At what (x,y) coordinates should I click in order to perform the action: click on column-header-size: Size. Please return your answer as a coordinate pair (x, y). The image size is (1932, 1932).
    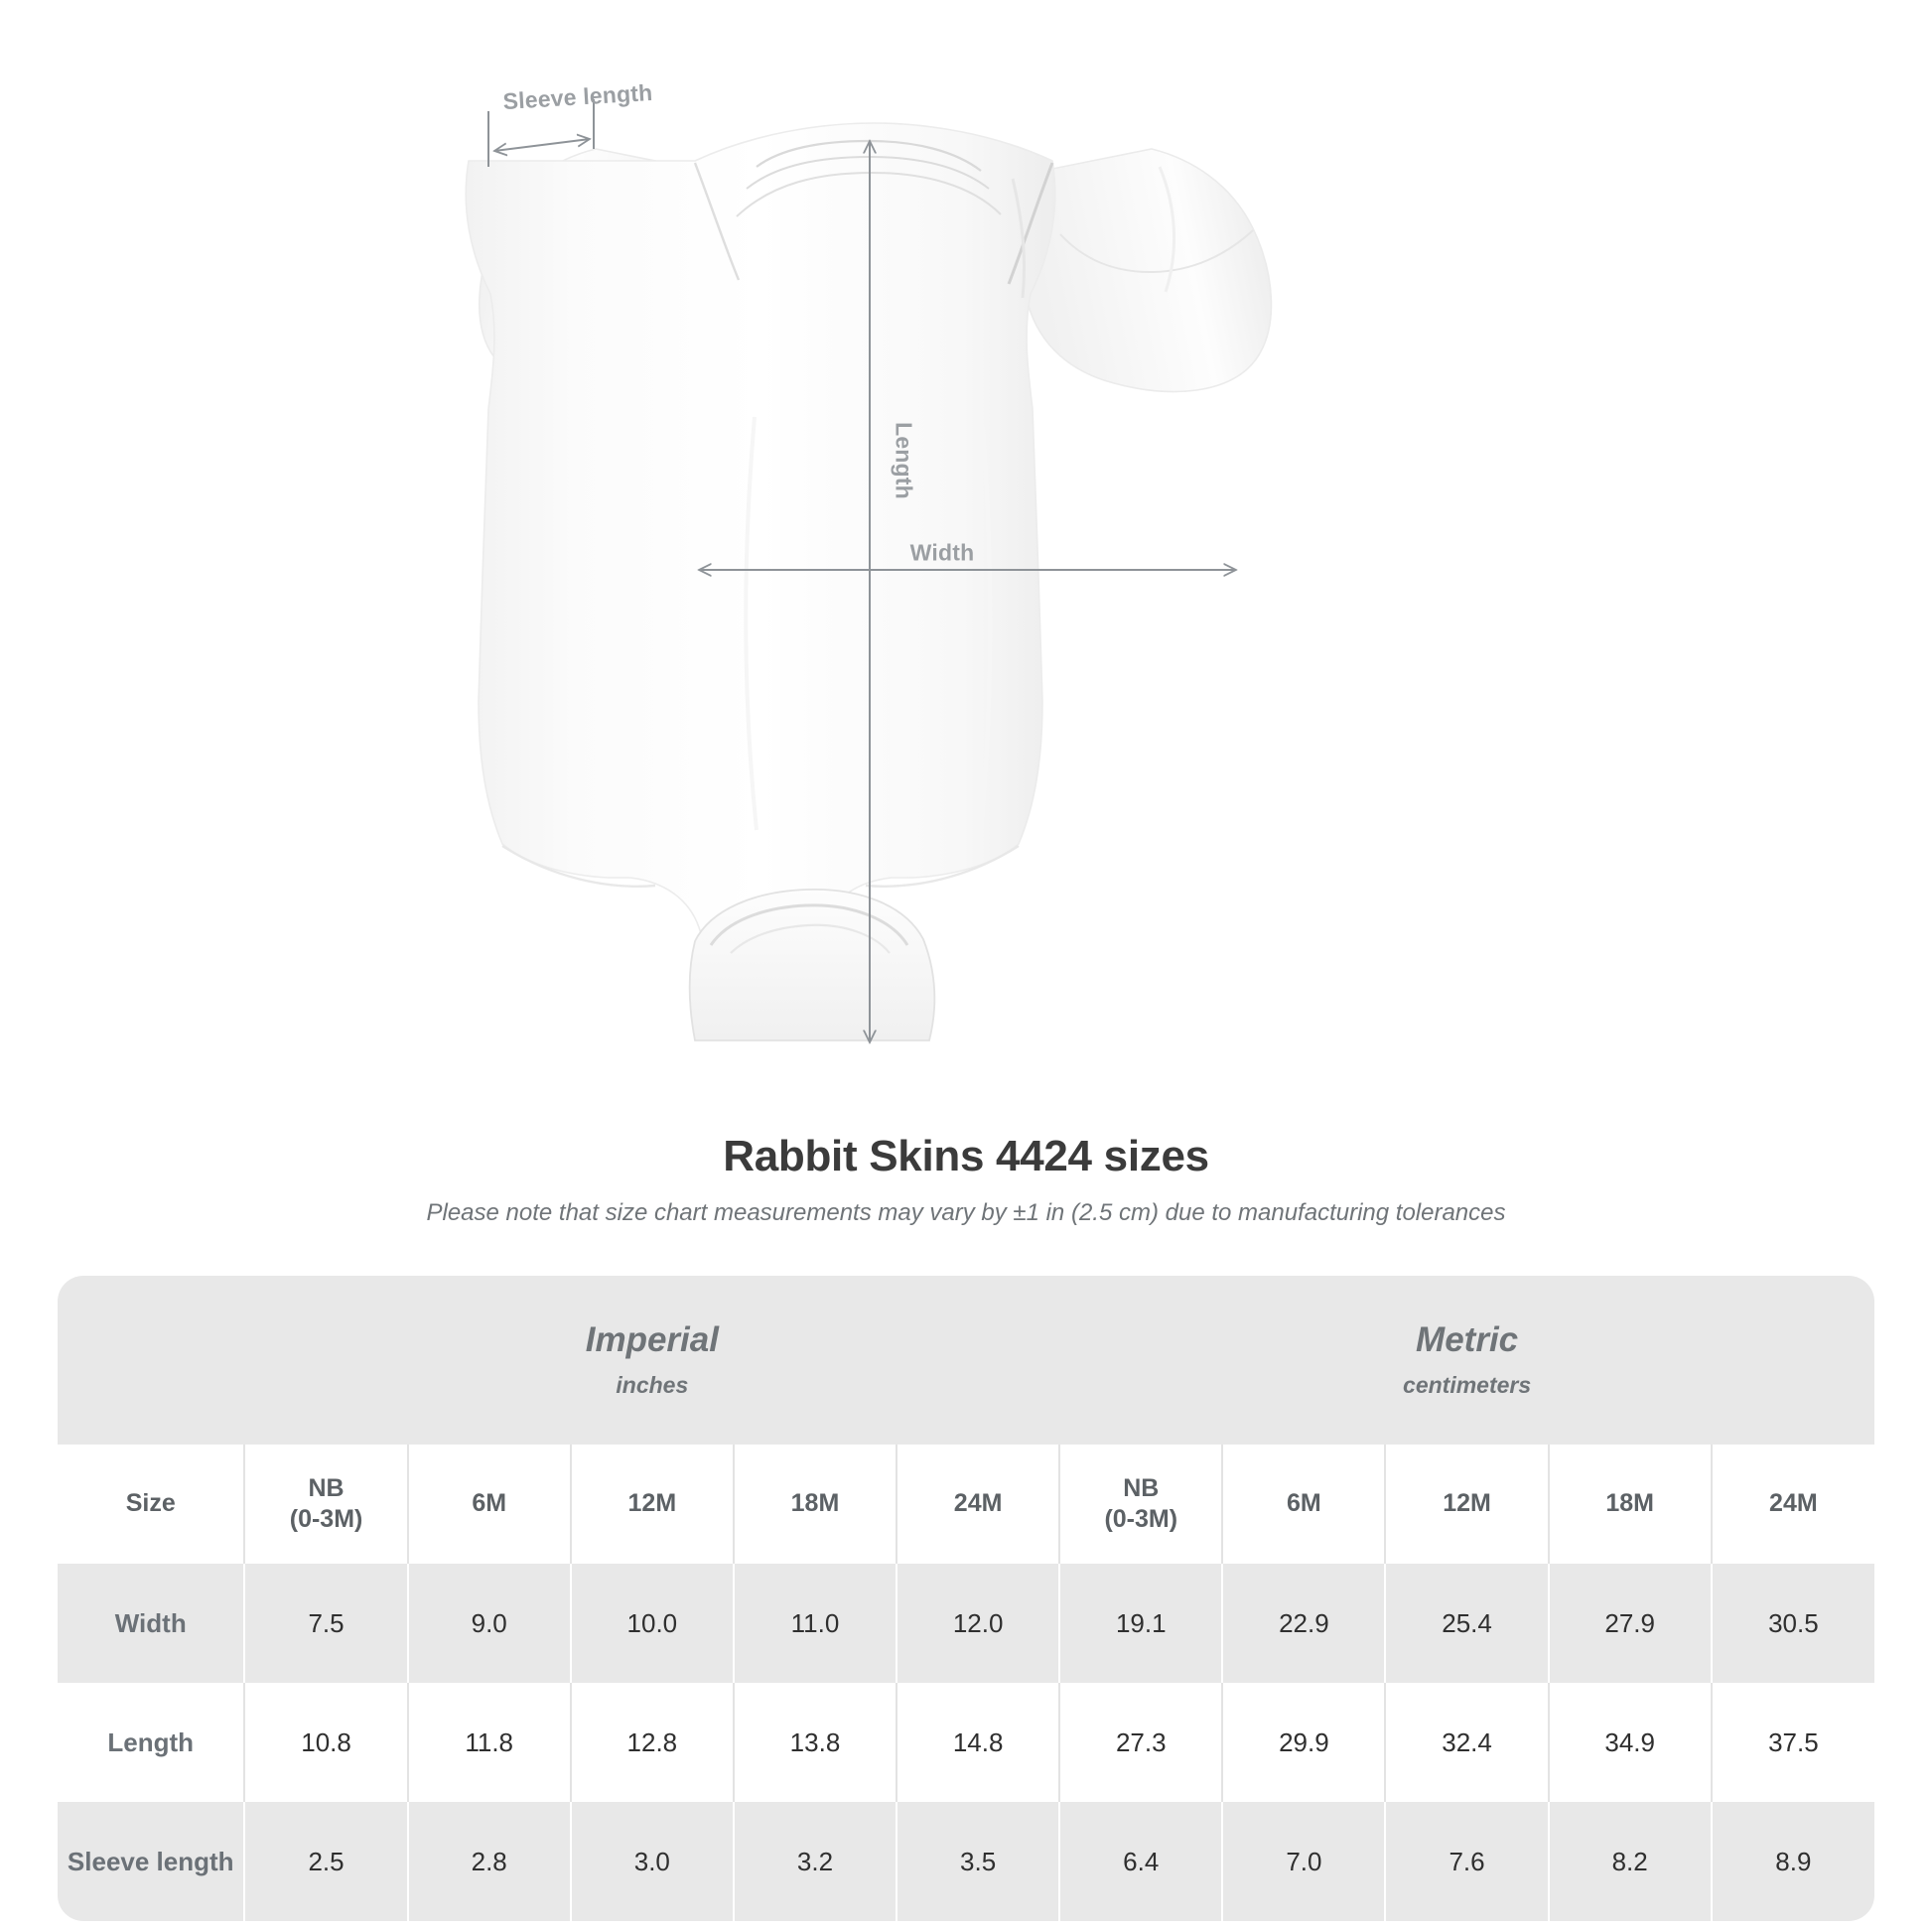
    Looking at the image, I should click on (152, 1504).